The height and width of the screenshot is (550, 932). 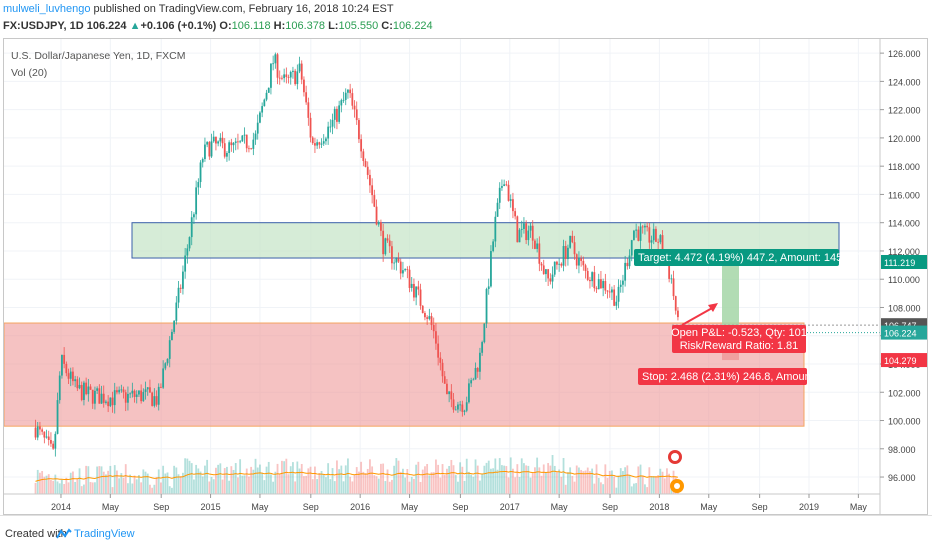 What do you see at coordinates (904, 252) in the screenshot?
I see `y-tick-label: 112.000` at bounding box center [904, 252].